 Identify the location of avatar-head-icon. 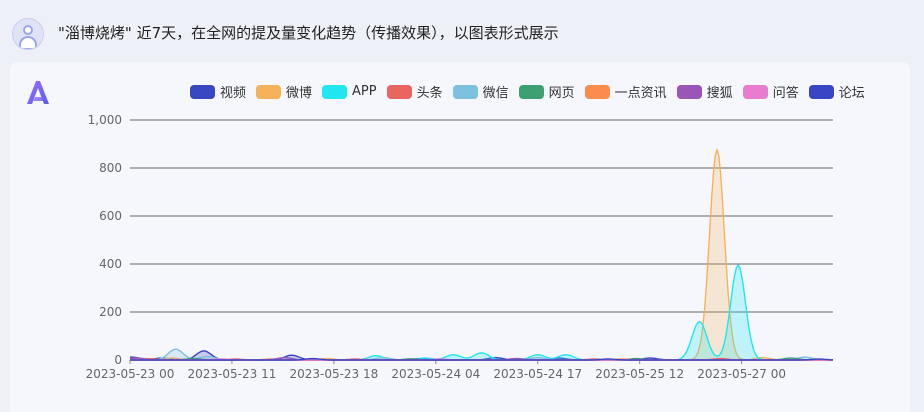
(28, 30).